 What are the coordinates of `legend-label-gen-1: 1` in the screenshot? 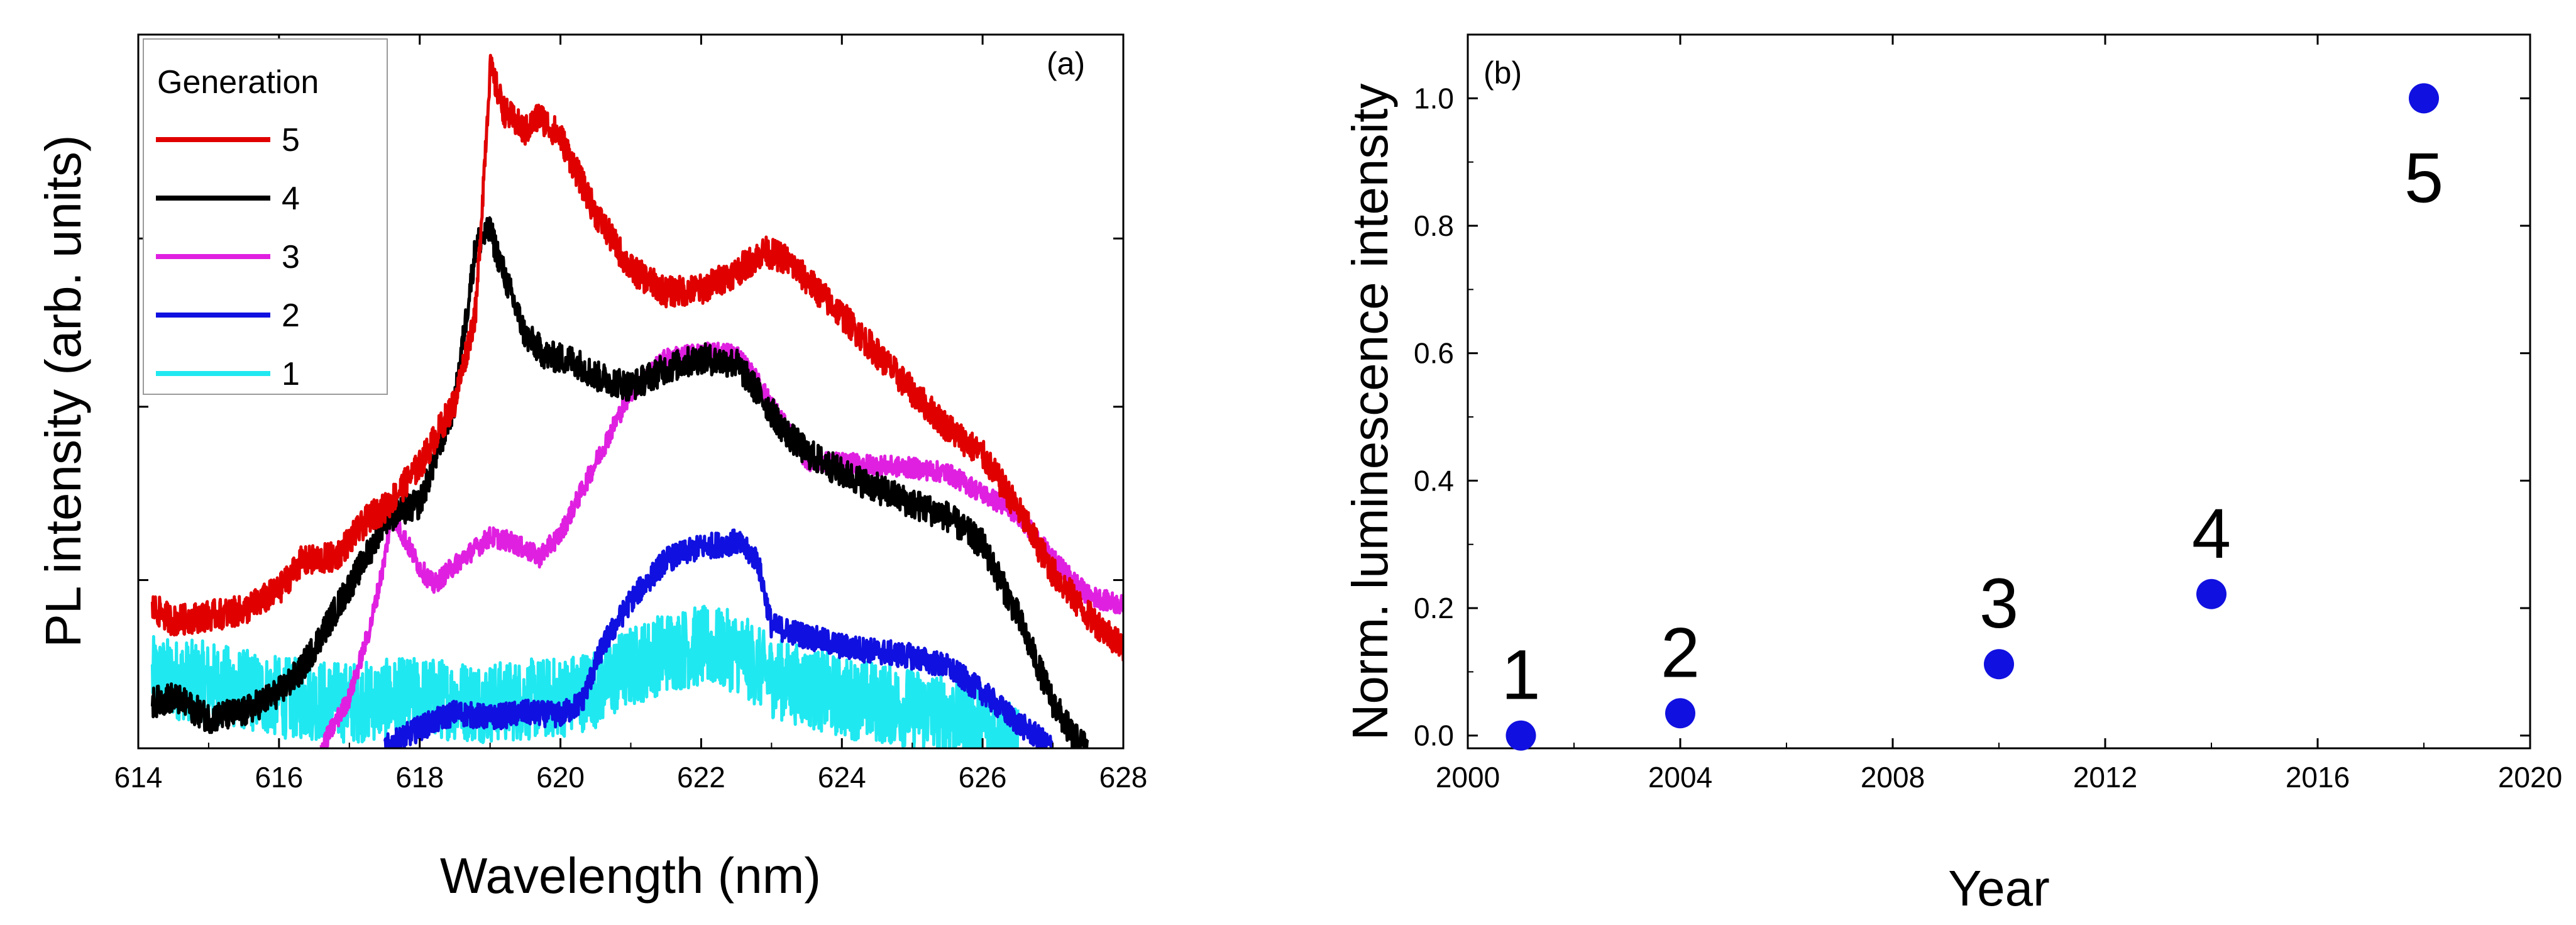 It's located at (291, 374).